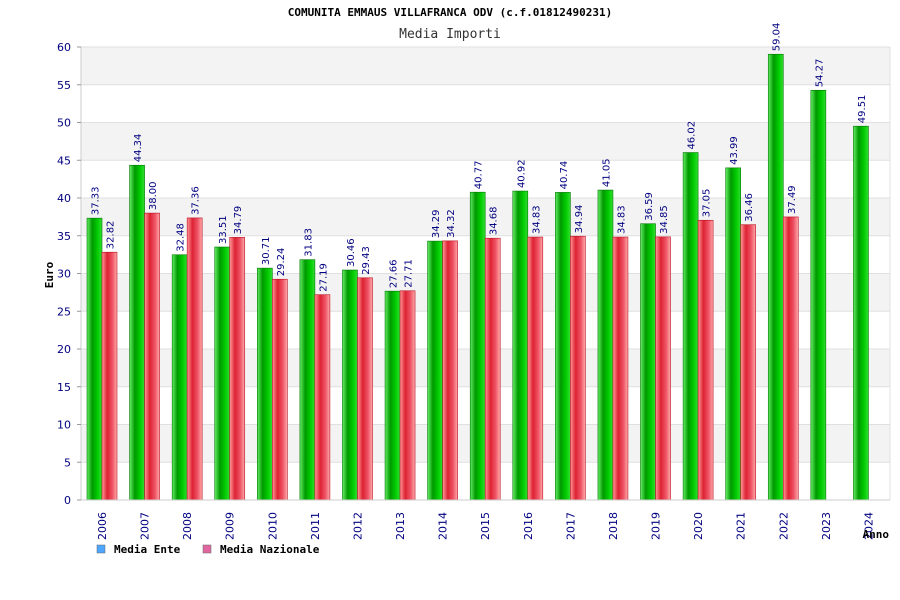 The width and height of the screenshot is (900, 600). I want to click on data-label: 34.29, so click(436, 223).